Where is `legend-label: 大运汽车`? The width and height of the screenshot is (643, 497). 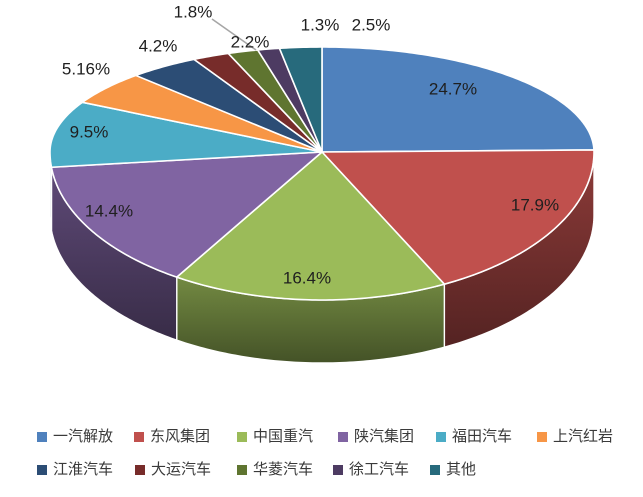 legend-label: 大运汽车 is located at coordinates (181, 469).